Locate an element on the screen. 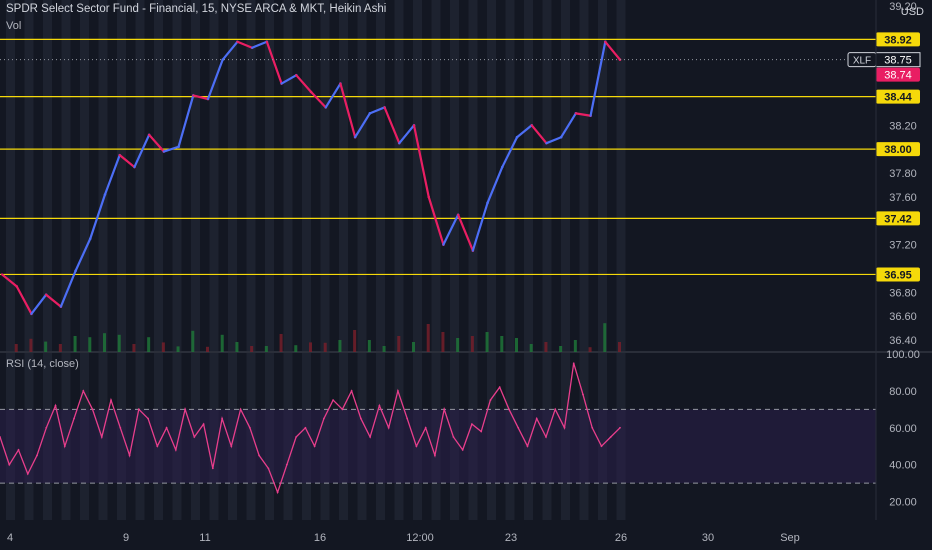 This screenshot has width=932, height=550. rsi-label: RSI (14, close) is located at coordinates (42, 364).